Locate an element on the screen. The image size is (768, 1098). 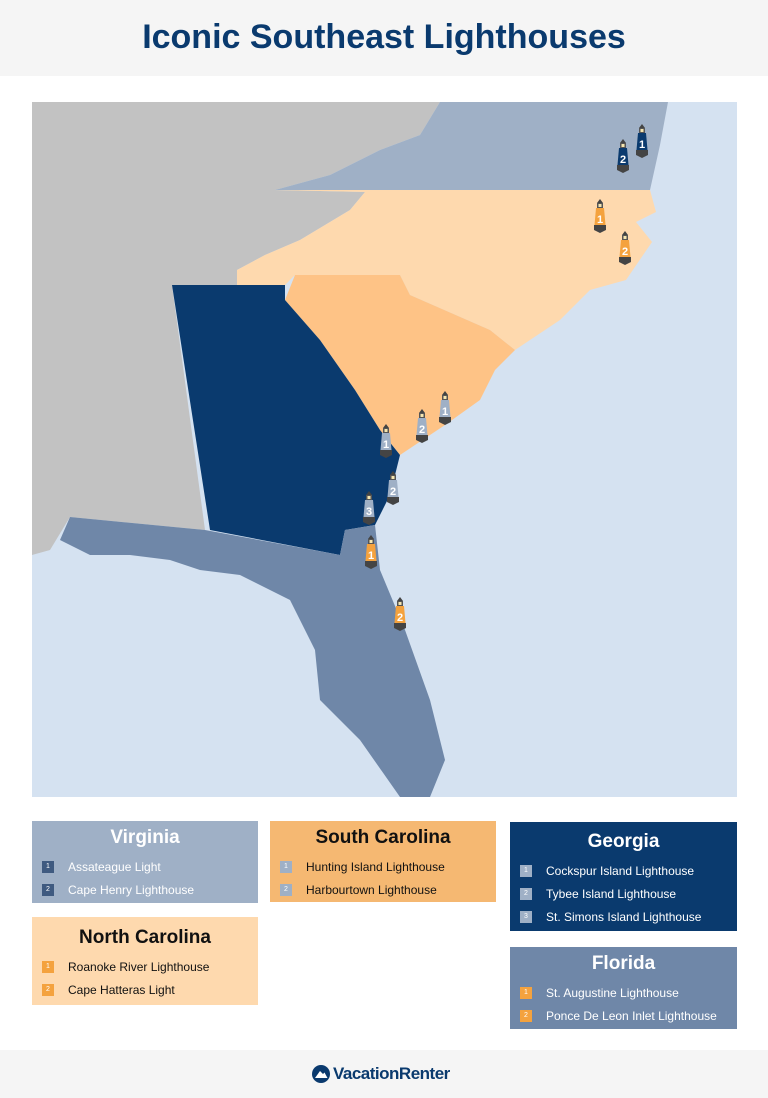
lighthouse-name: Hunting Island Lighthouse is located at coordinates (375, 866).